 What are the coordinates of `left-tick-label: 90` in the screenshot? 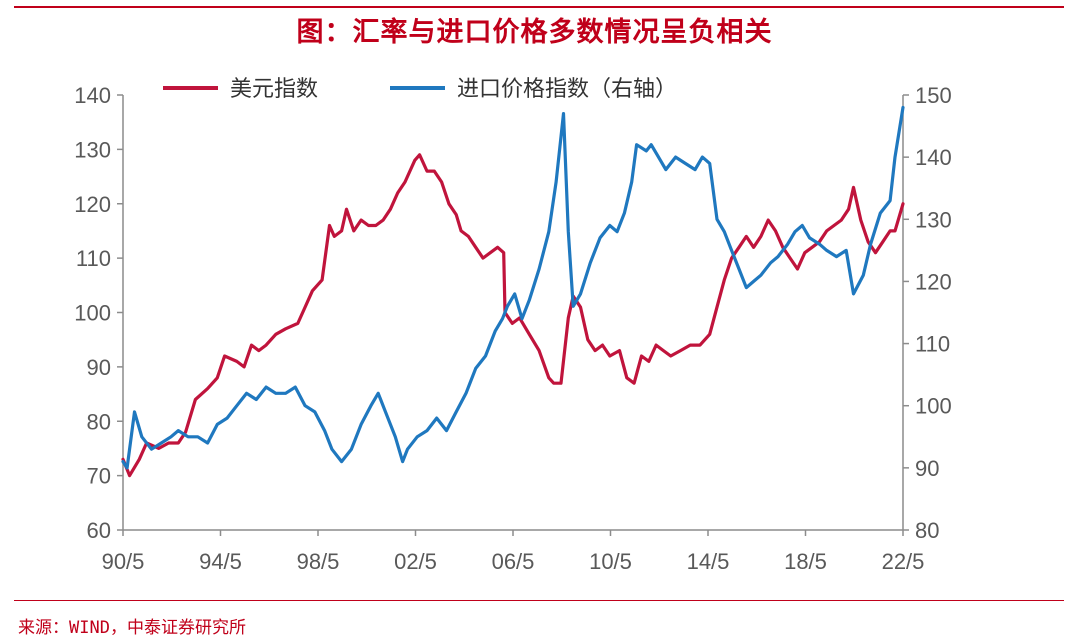 It's located at (99, 367).